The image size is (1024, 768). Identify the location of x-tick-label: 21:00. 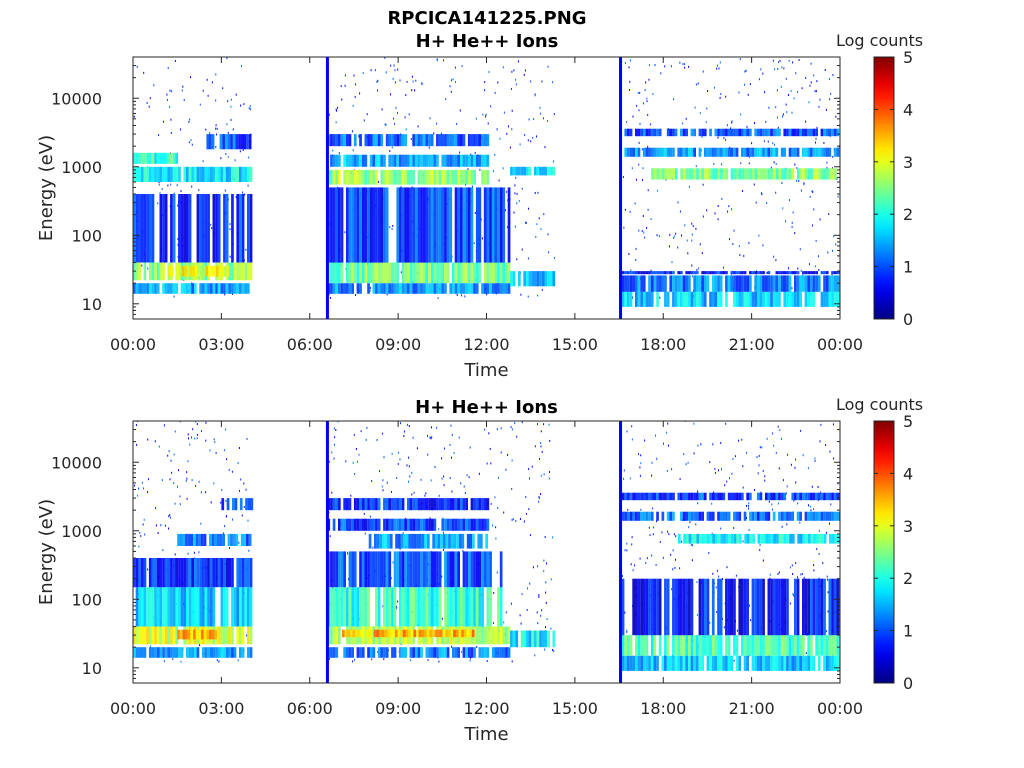
(752, 708).